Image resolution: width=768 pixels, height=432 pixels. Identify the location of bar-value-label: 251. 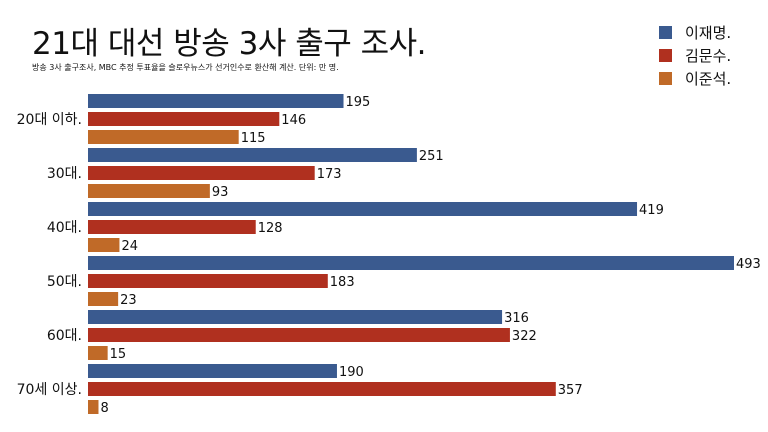
(431, 156).